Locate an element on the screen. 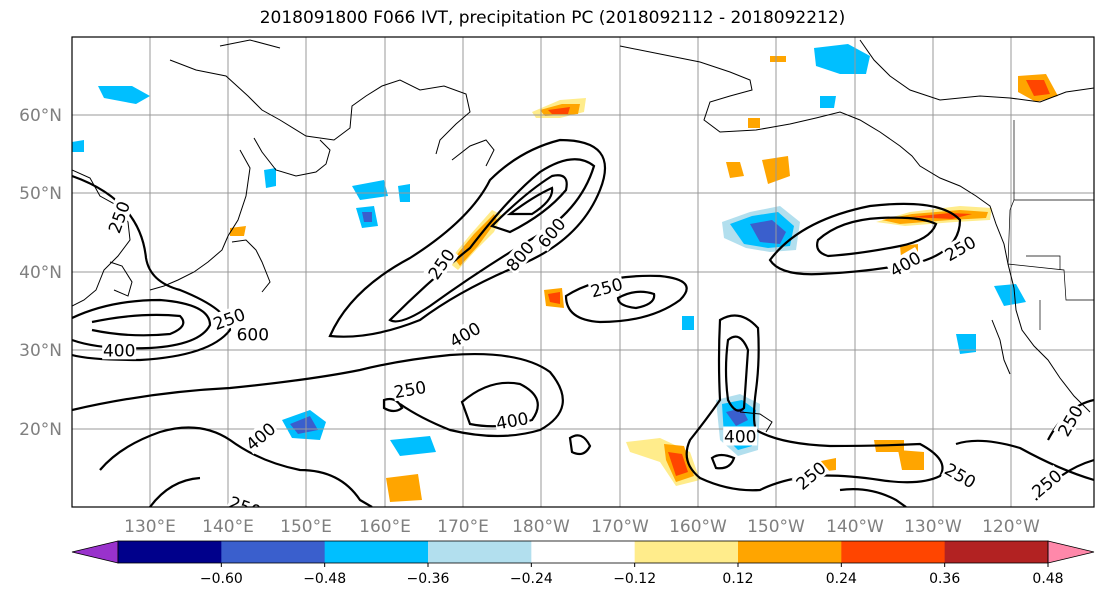  colorbar-tick-label: 0.36 is located at coordinates (944, 579).